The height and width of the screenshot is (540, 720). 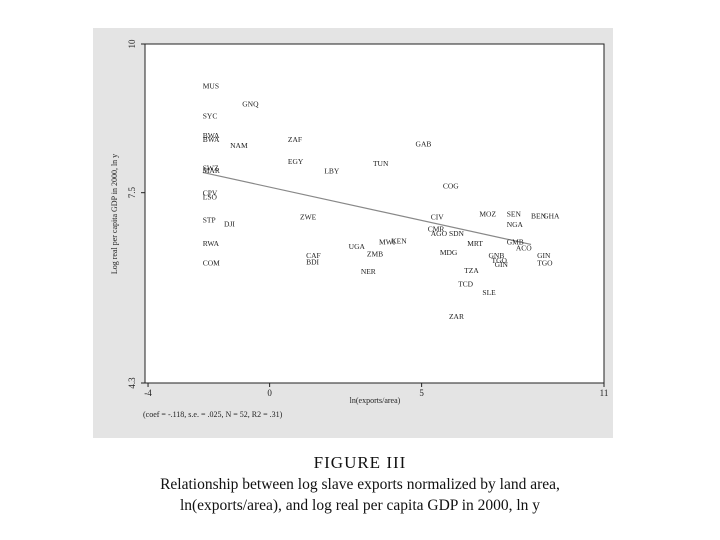 I want to click on point-label: SYC, so click(x=210, y=115).